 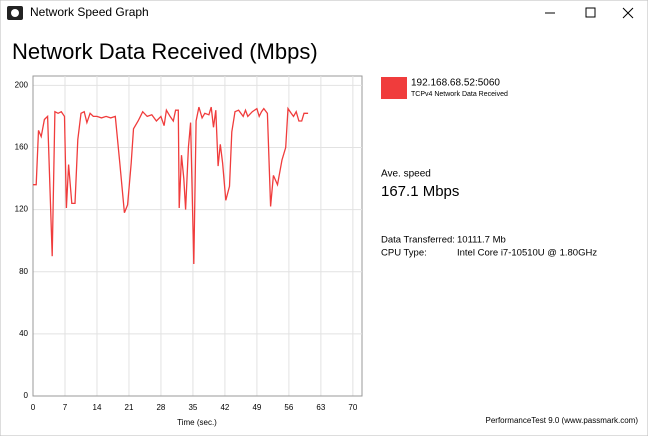 What do you see at coordinates (160, 407) in the screenshot?
I see `x-tick-label: 28` at bounding box center [160, 407].